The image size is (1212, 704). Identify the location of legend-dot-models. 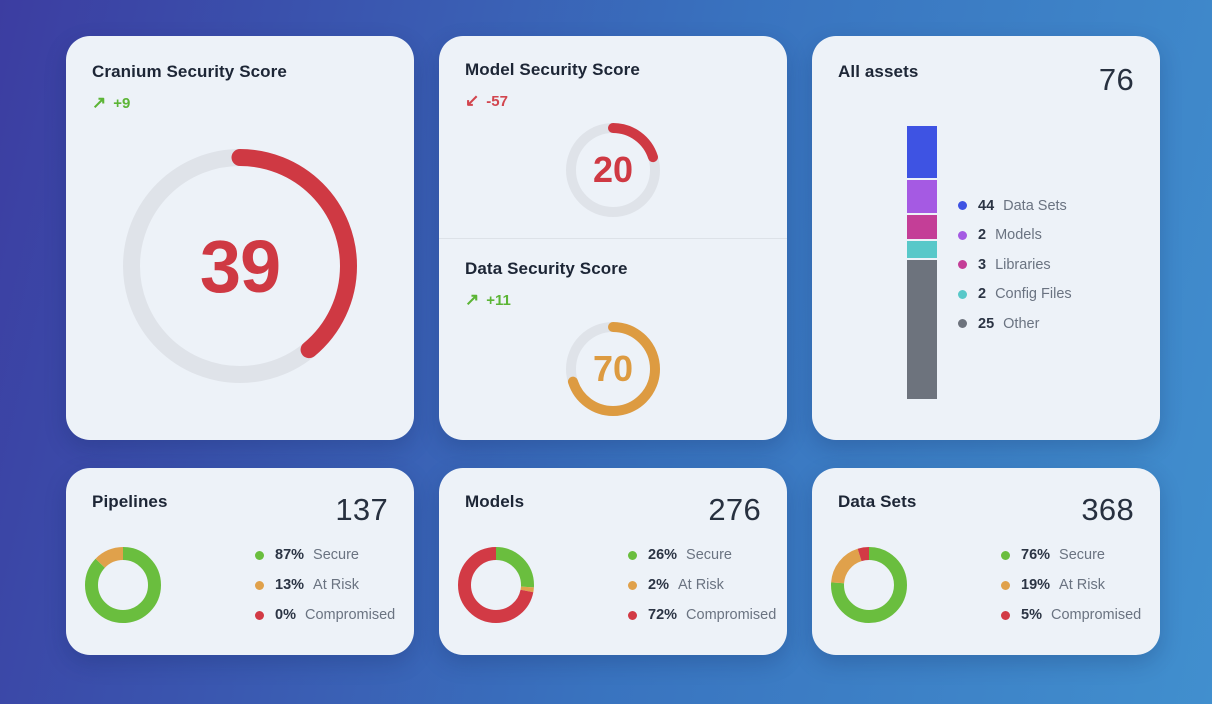
(962, 235).